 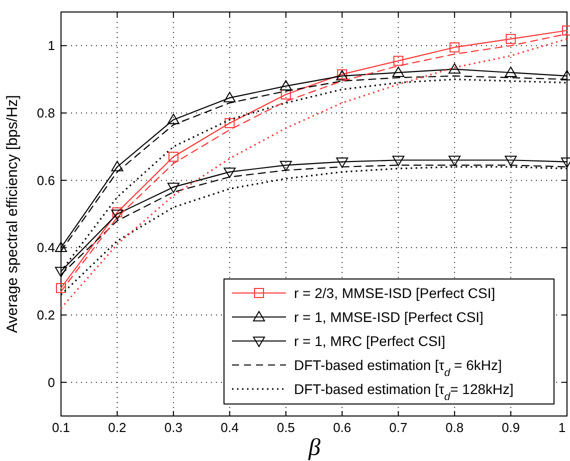 I want to click on y-axis-title: Average spectral efficiency [bps/Hz], so click(x=12, y=214).